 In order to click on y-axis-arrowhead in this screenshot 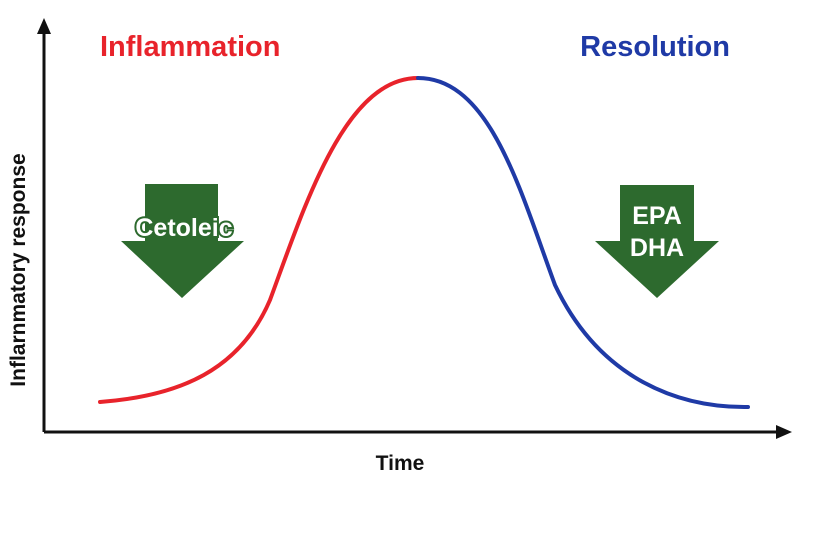, I will do `click(44, 26)`.